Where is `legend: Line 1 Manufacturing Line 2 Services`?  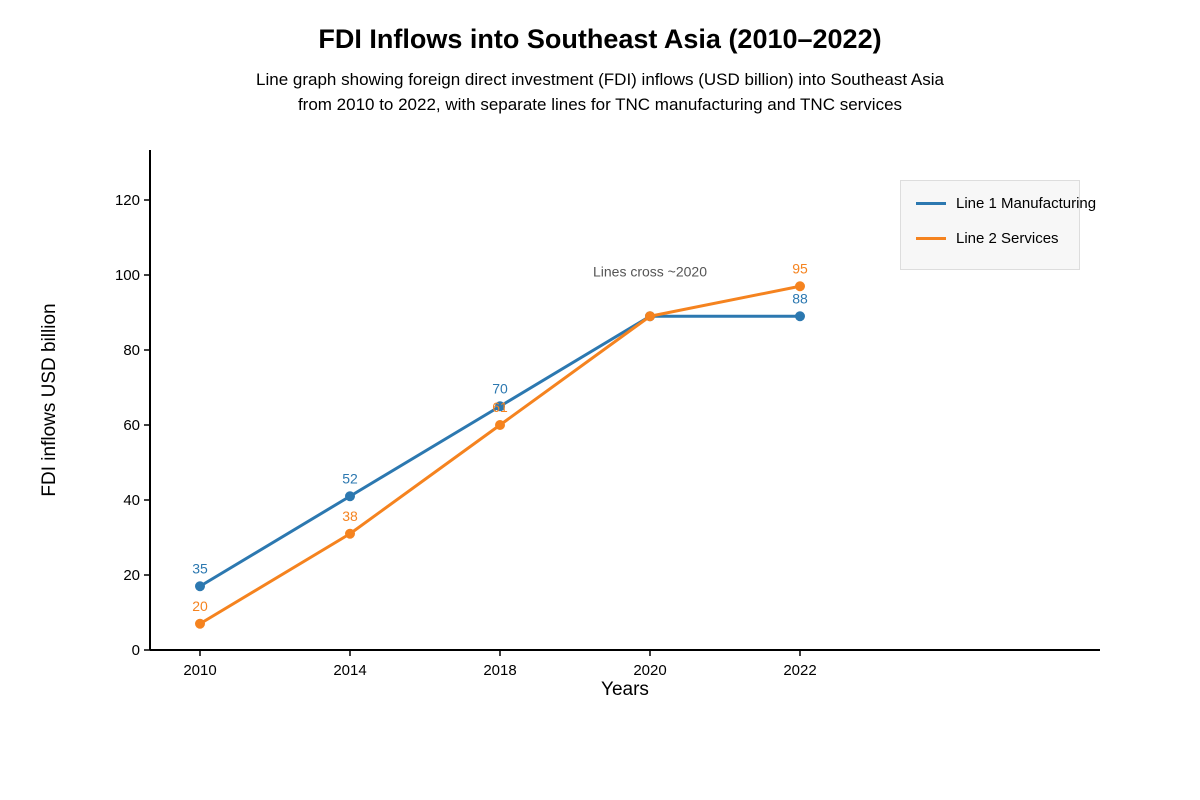 legend: Line 1 Manufacturing Line 2 Services is located at coordinates (998, 225).